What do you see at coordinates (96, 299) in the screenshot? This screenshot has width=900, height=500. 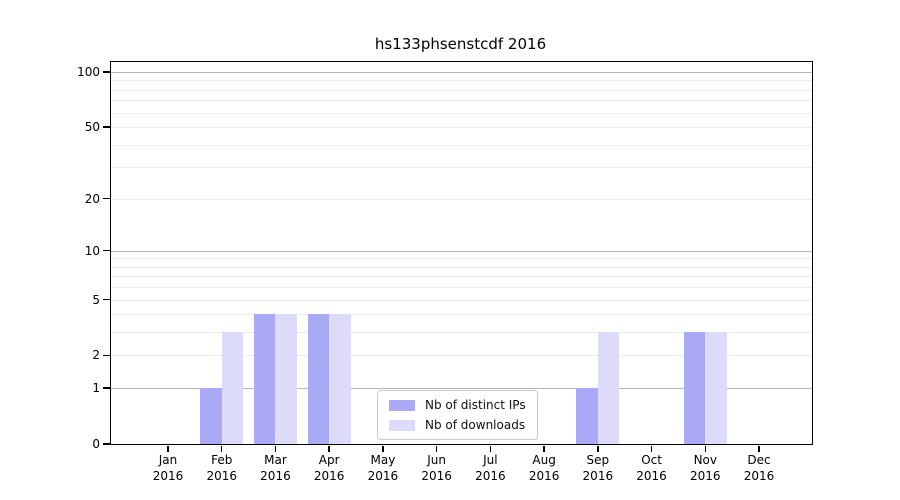 I see `y-tick-label: 5` at bounding box center [96, 299].